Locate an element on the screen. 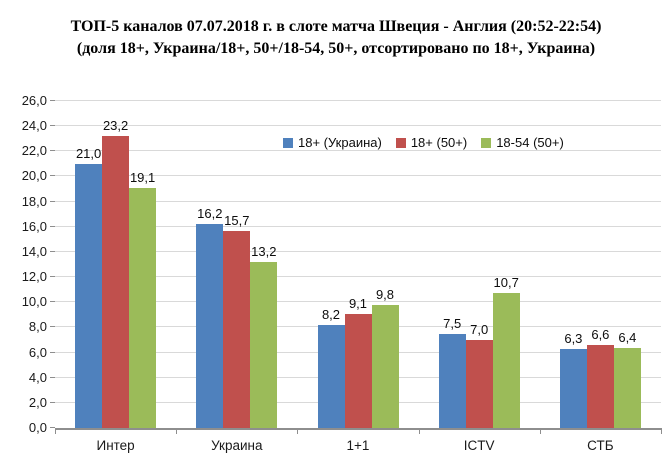  x-axis-line is located at coordinates (358, 429).